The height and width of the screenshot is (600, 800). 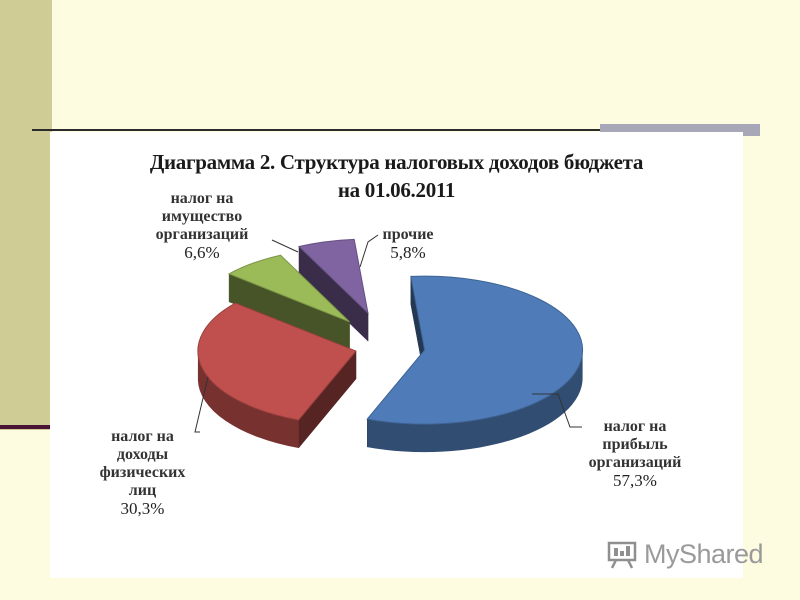 I want to click on slice-value-other: 5,8%, so click(x=408, y=252).